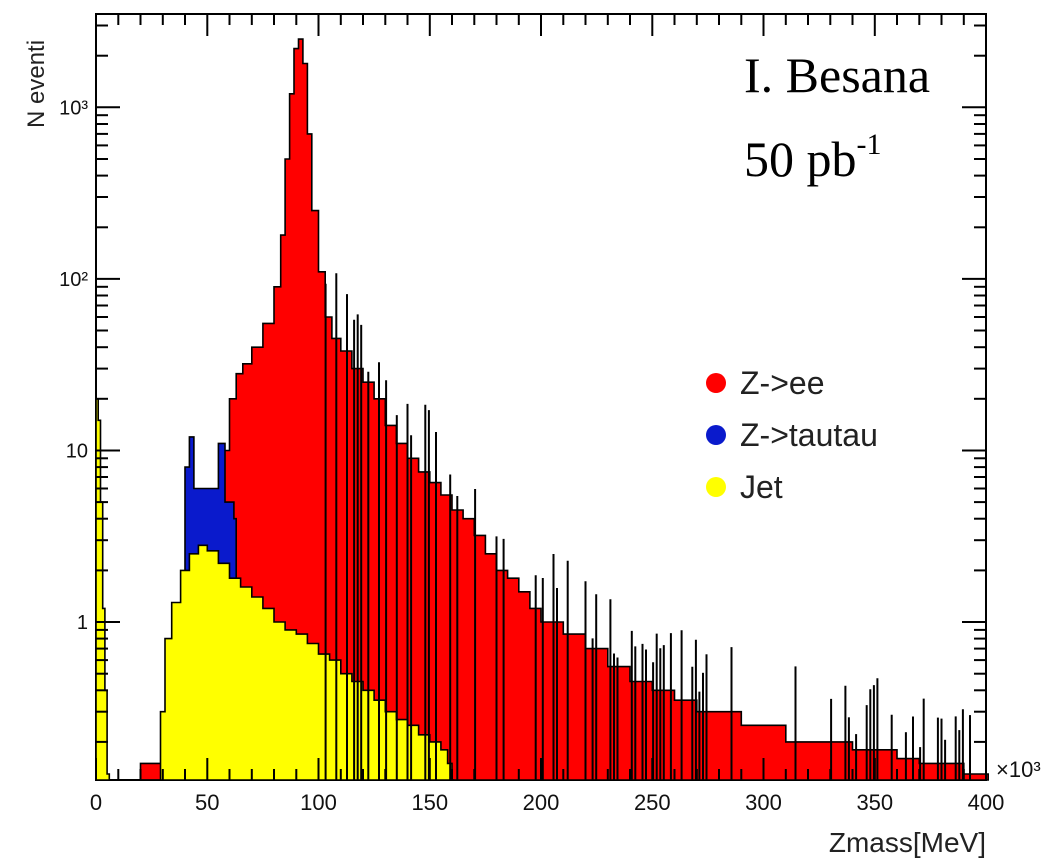  What do you see at coordinates (716, 383) in the screenshot?
I see `legend-marker-z-ee` at bounding box center [716, 383].